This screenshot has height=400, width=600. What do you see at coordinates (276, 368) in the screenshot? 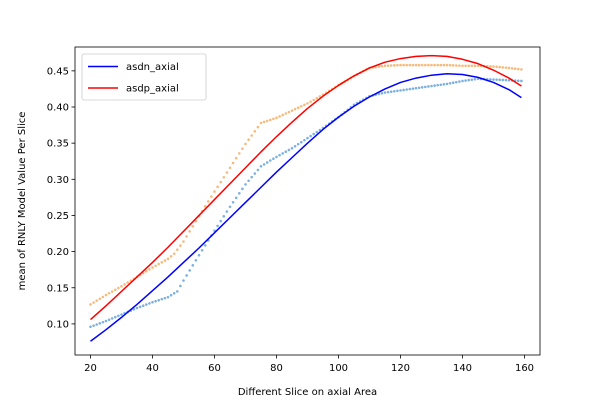
I see `x-tick-label: 80` at bounding box center [276, 368].